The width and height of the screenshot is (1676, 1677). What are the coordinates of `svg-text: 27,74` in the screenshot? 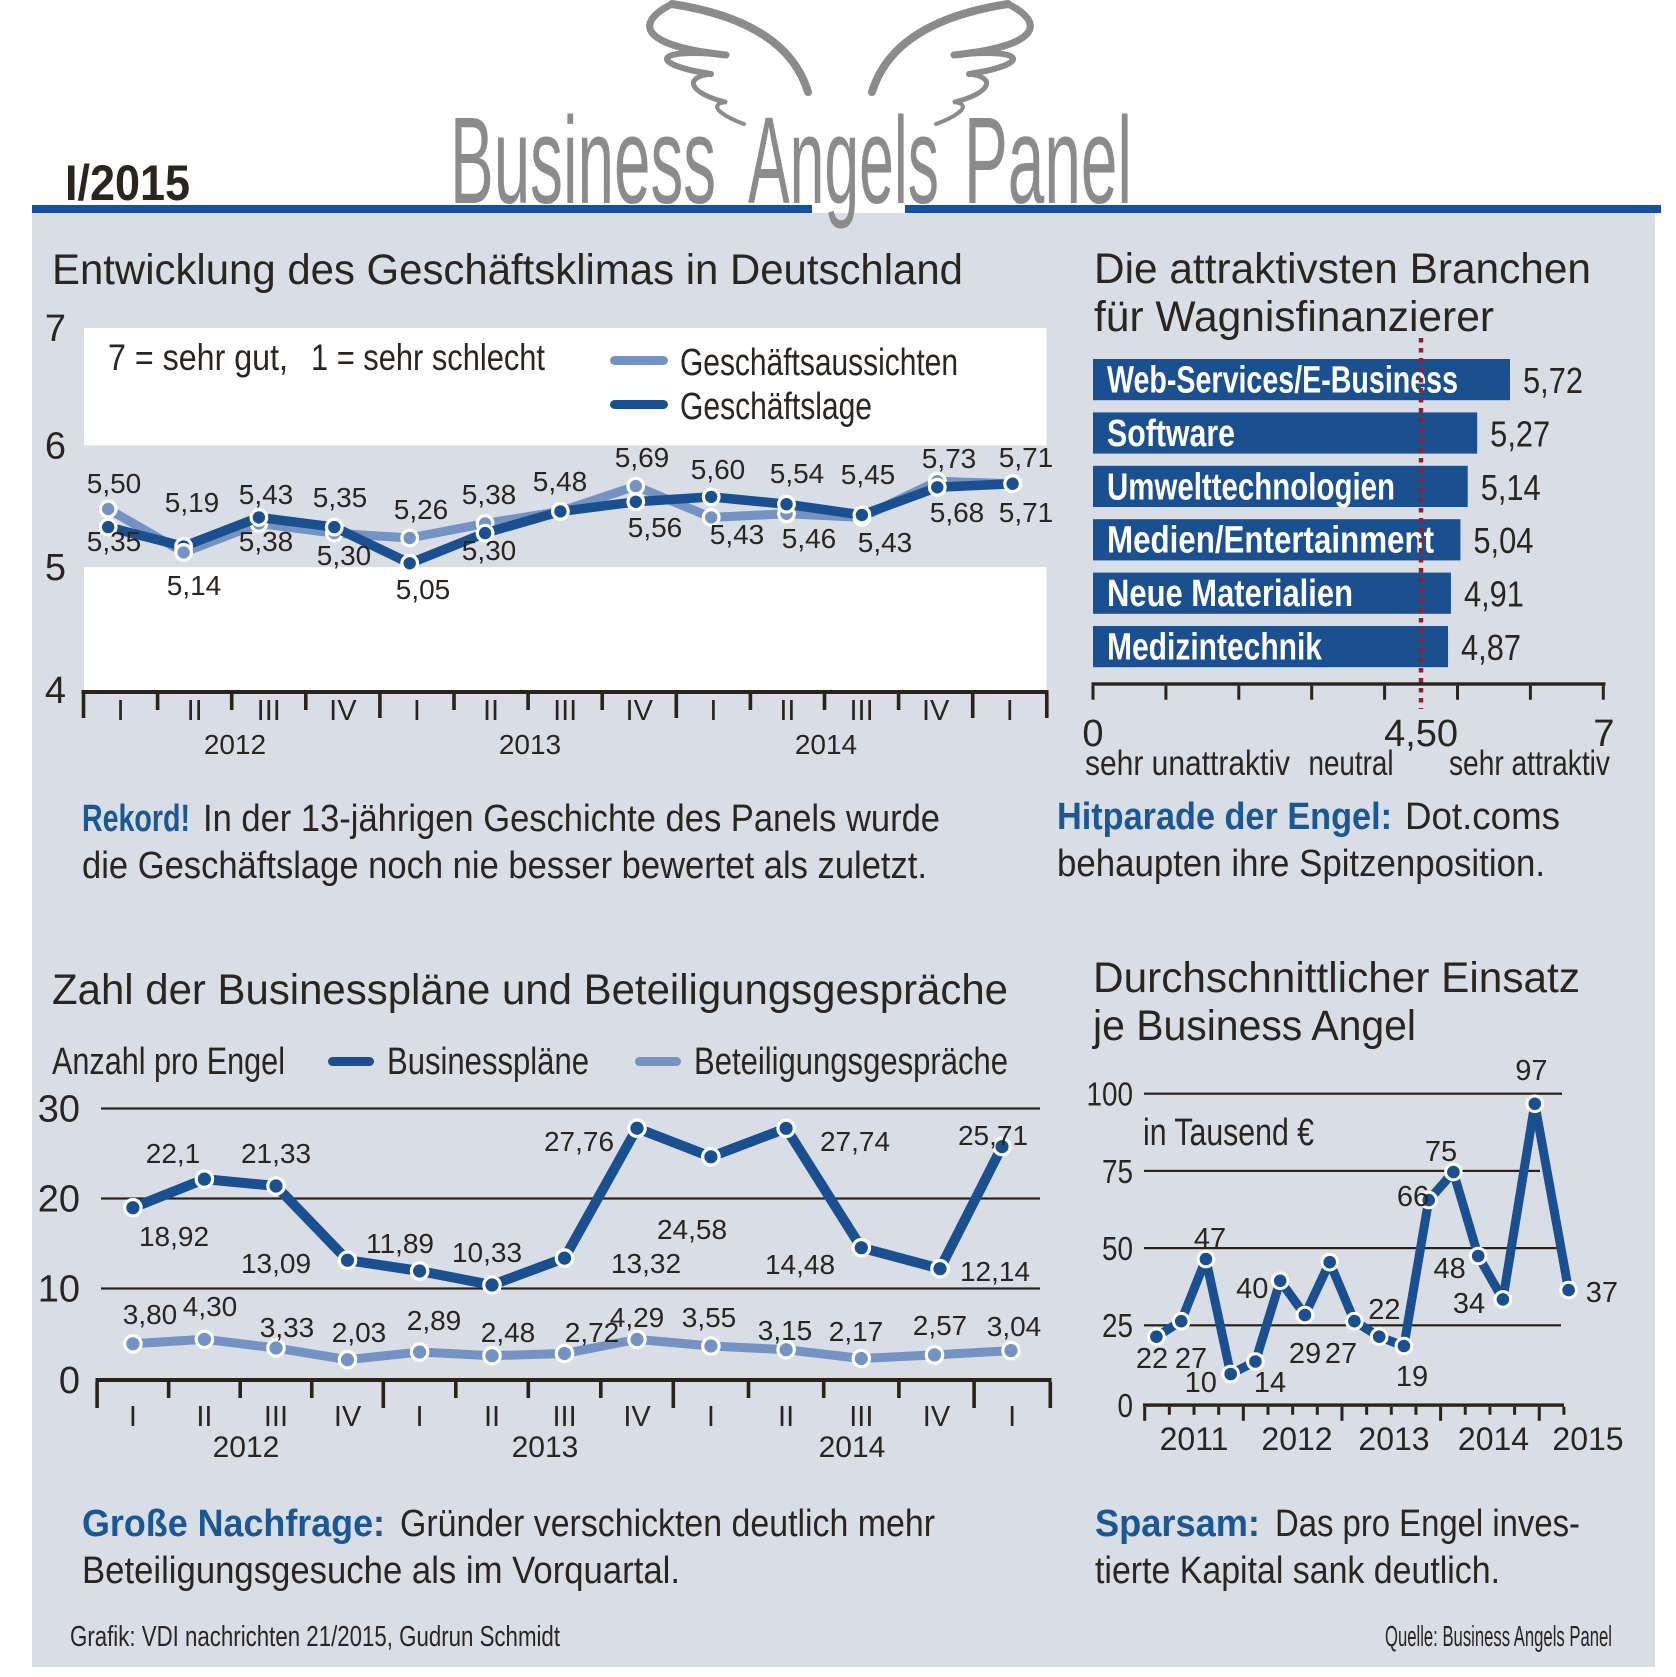 It's located at (855, 1141).